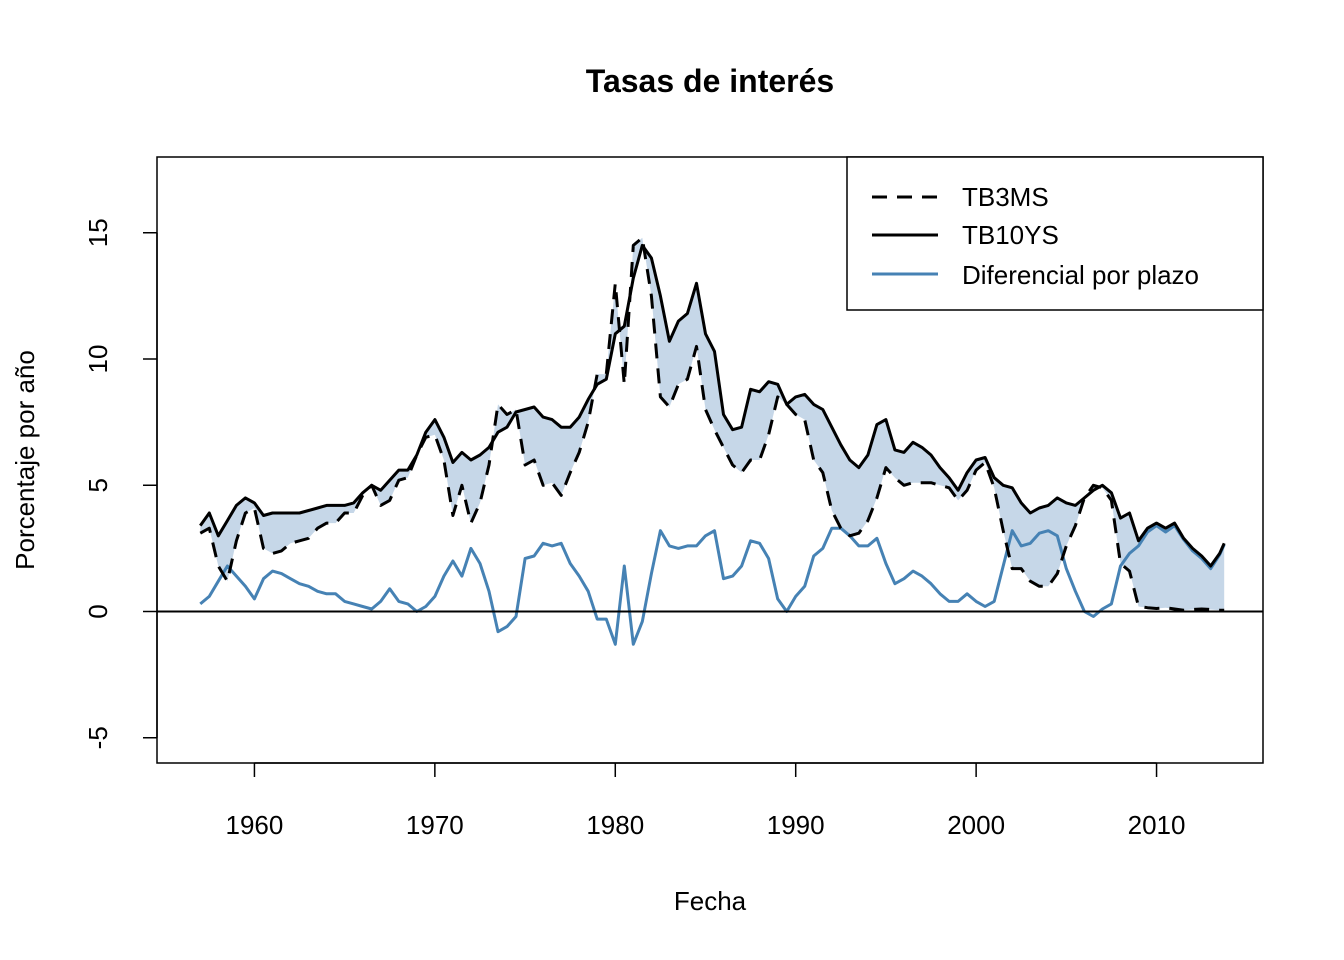 This screenshot has height=960, width=1344. What do you see at coordinates (435, 825) in the screenshot?
I see `x-tick-label: 1970` at bounding box center [435, 825].